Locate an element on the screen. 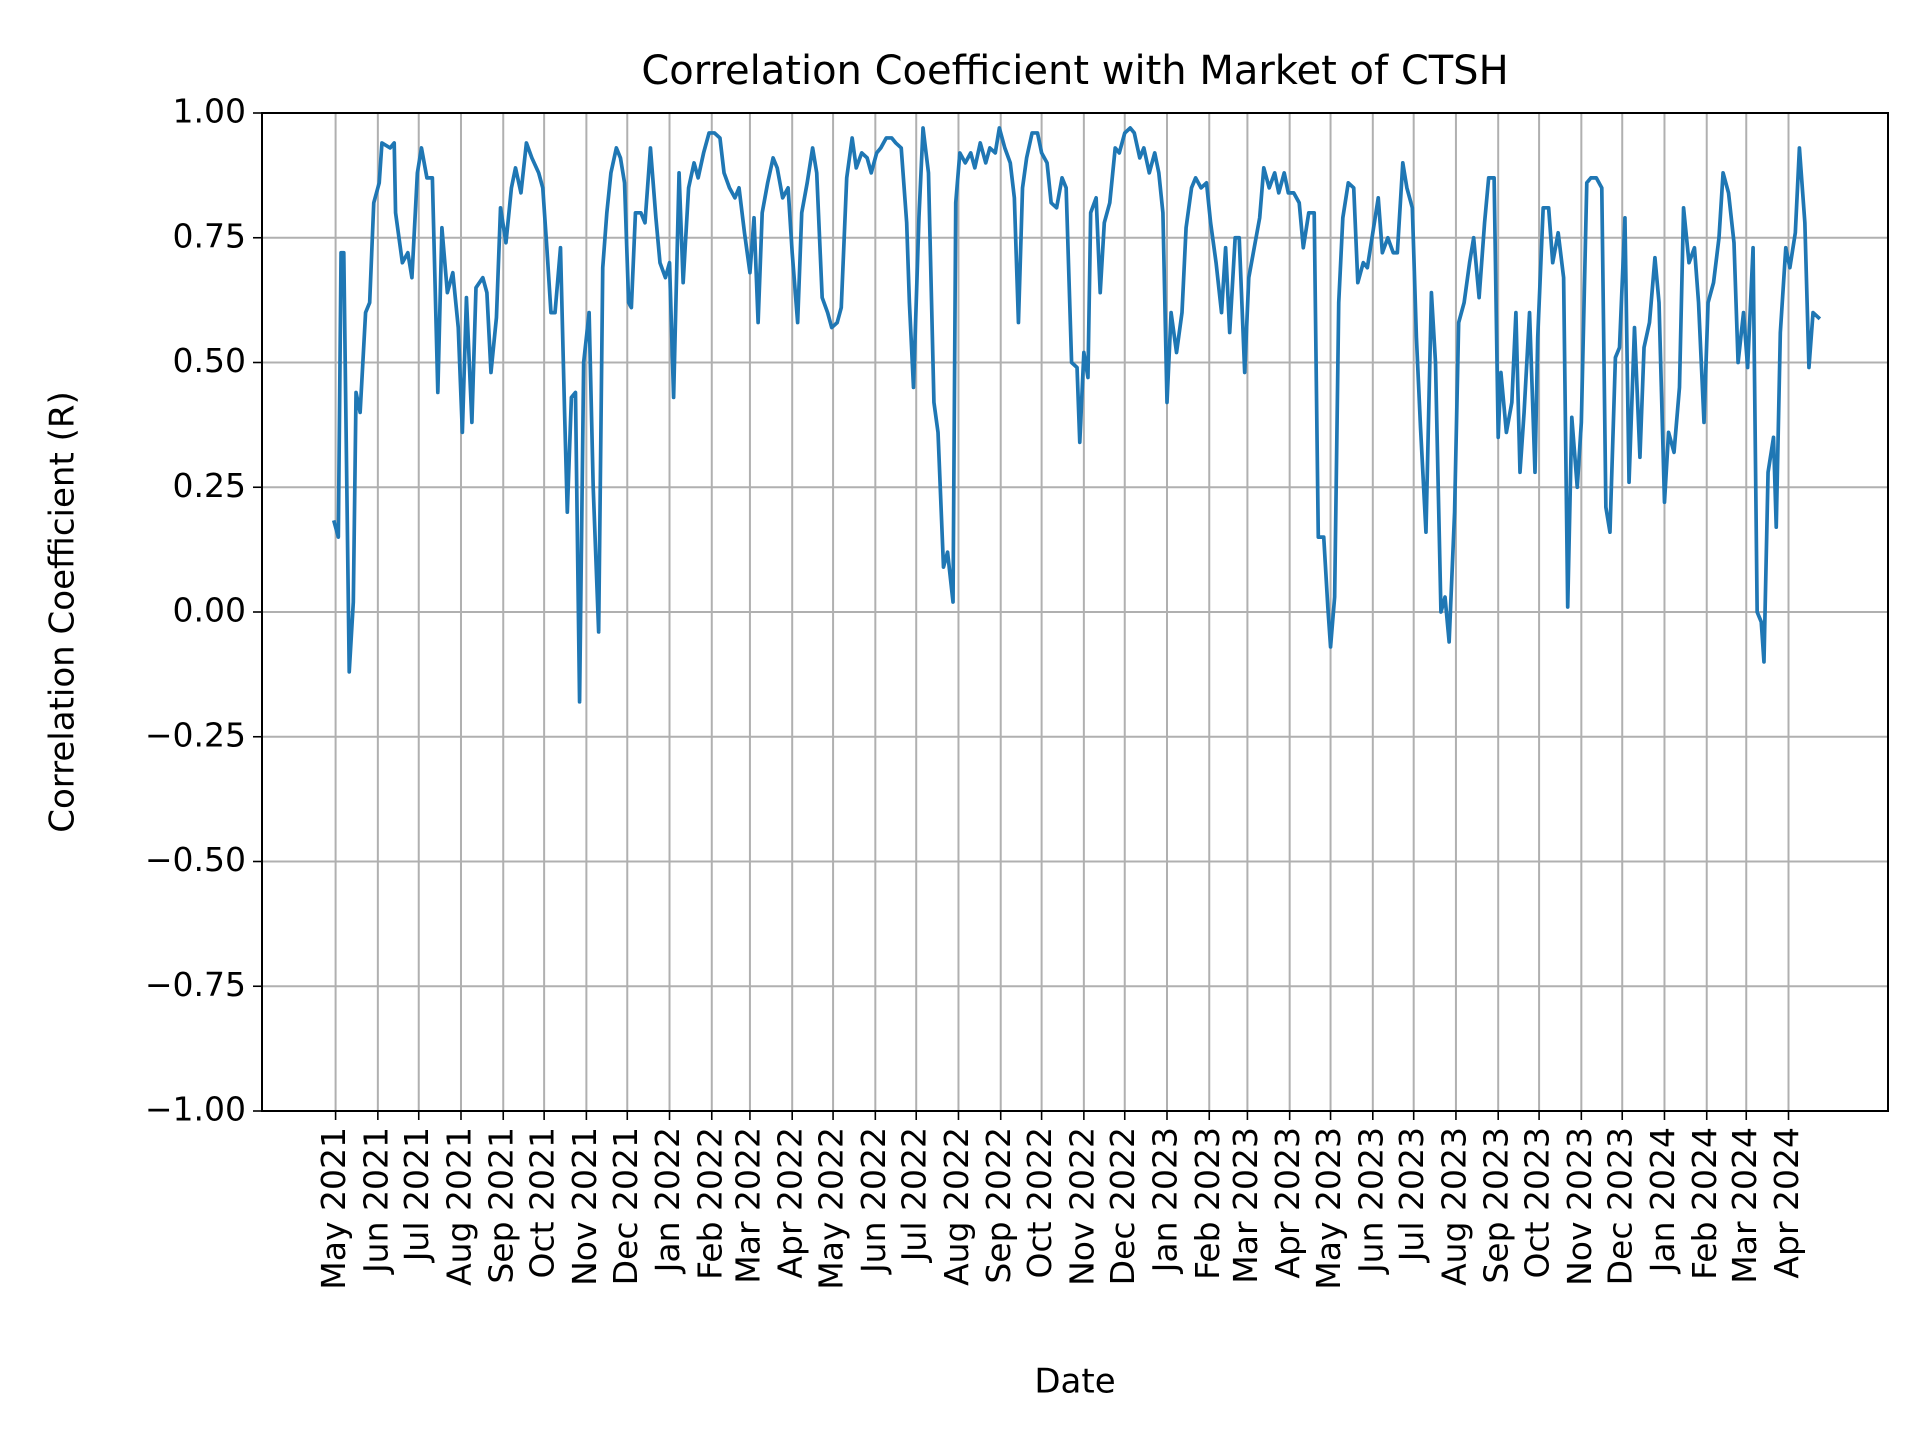 The width and height of the screenshot is (1920, 1444). y-tick-label: −1.00 is located at coordinates (195, 1109).